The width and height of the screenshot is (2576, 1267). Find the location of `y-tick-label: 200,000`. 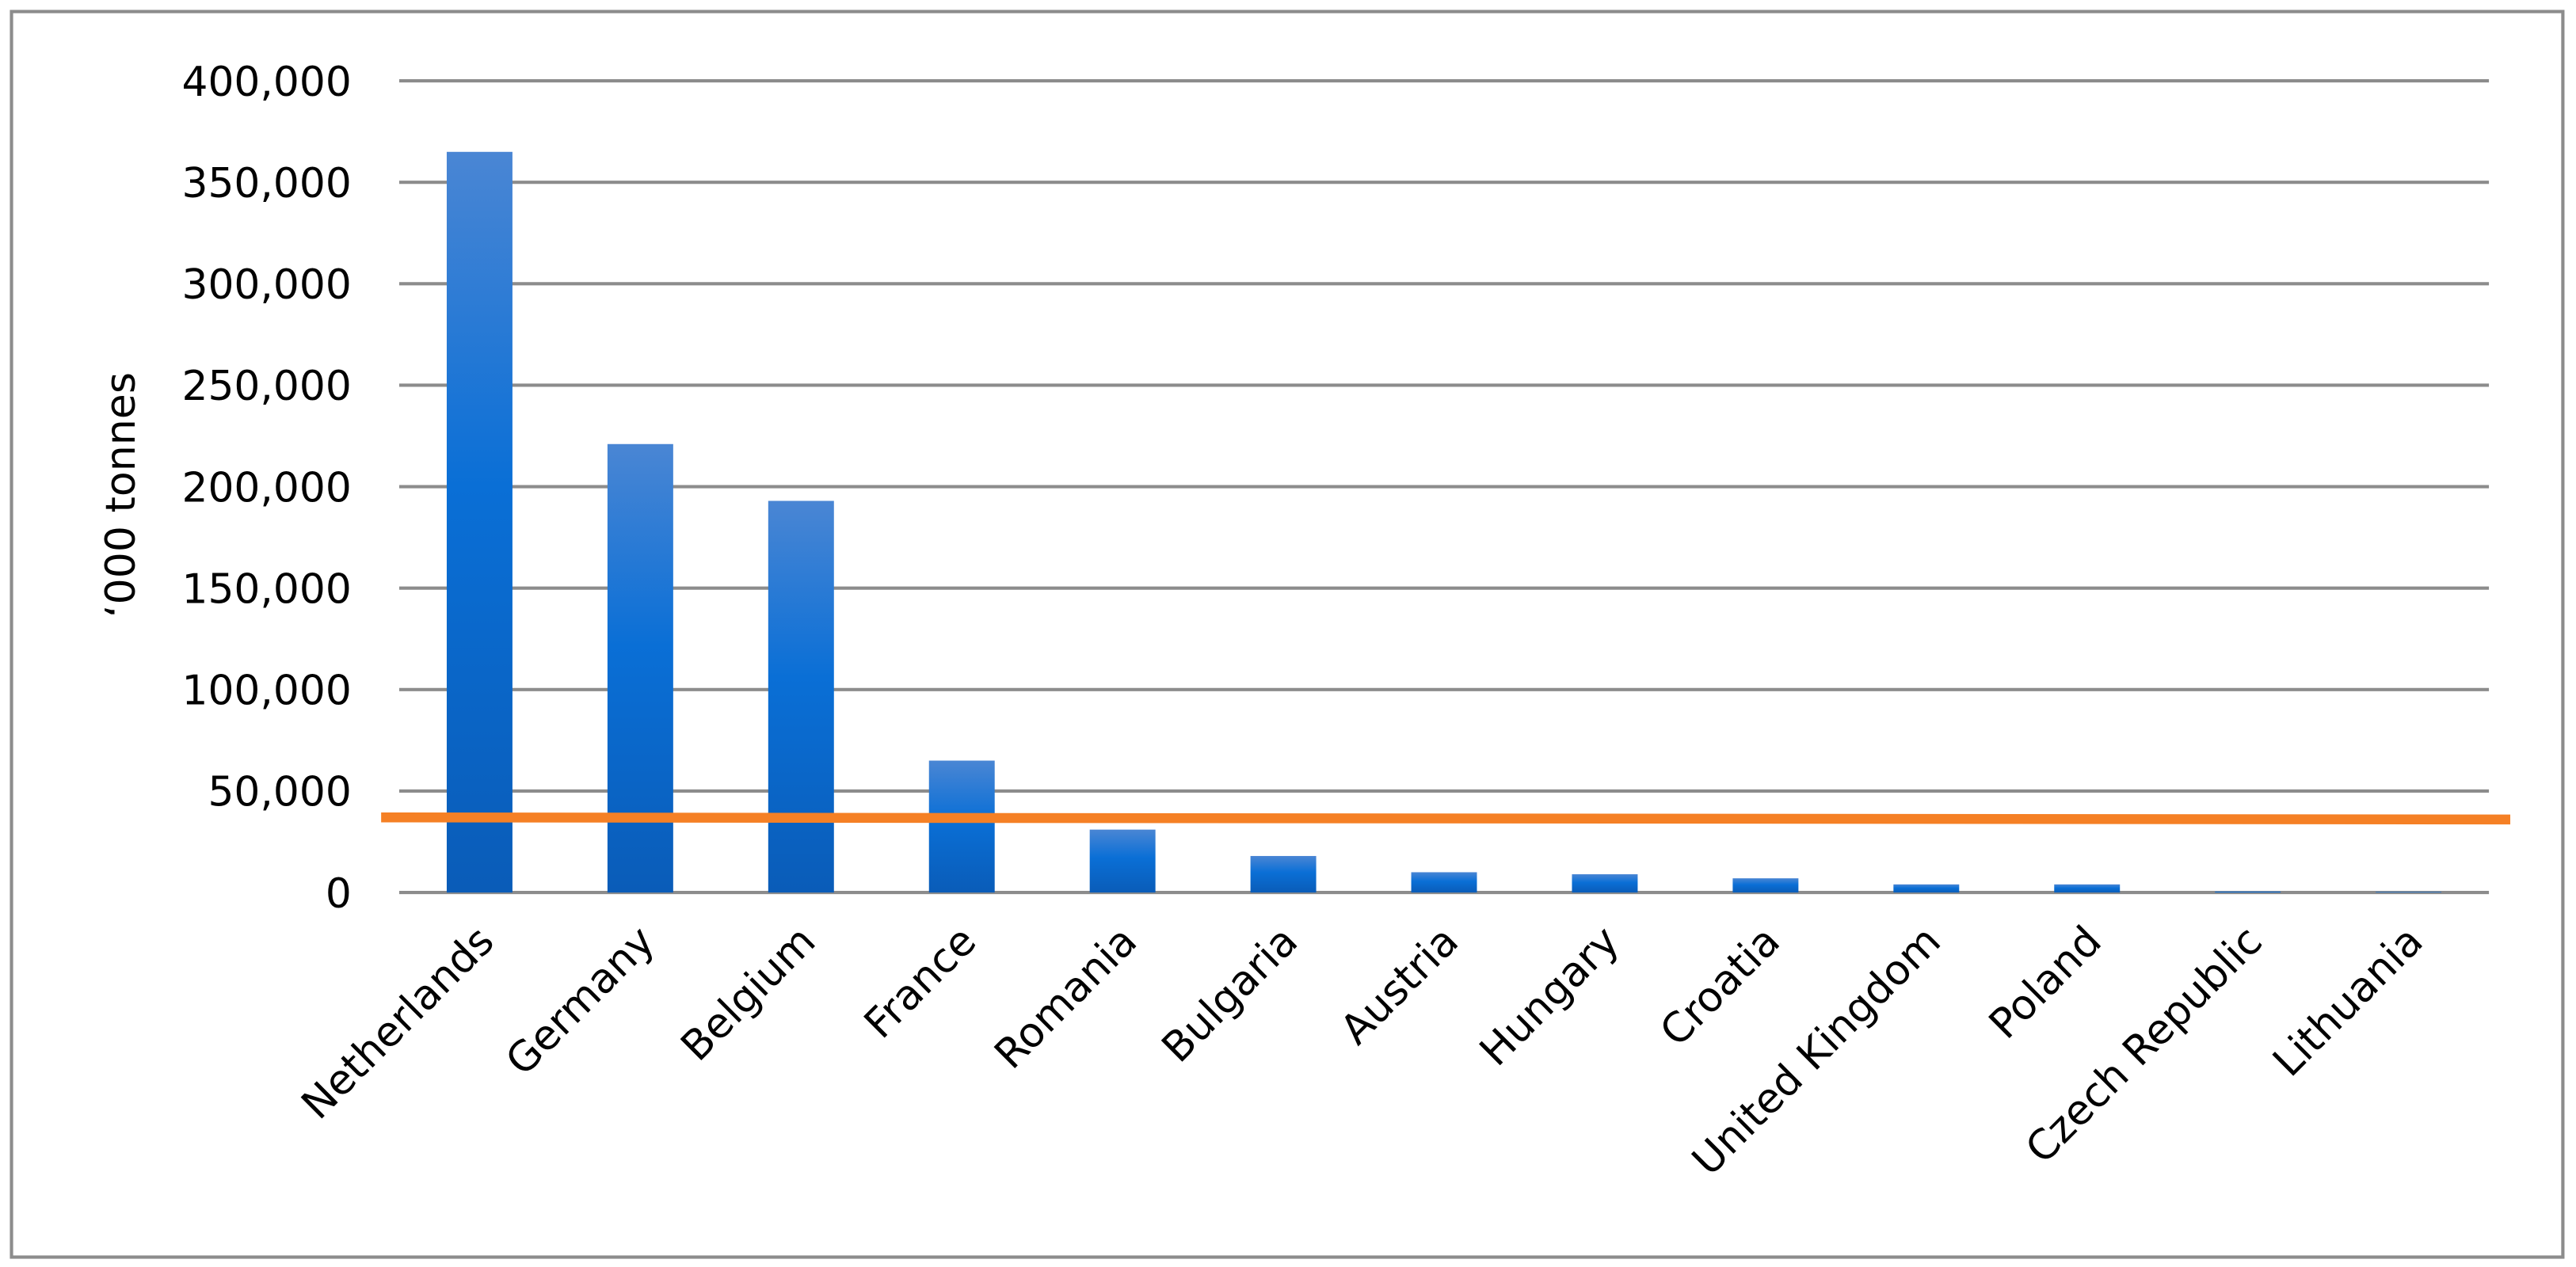

y-tick-label: 200,000 is located at coordinates (266, 488).